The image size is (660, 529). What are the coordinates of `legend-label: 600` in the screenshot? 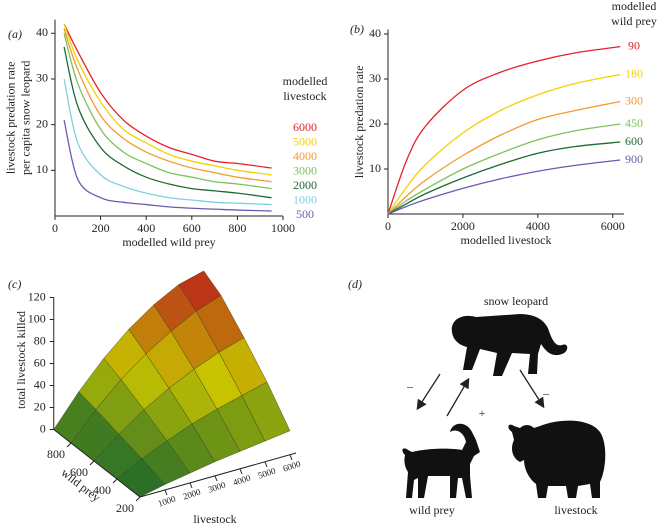 It's located at (634, 141).